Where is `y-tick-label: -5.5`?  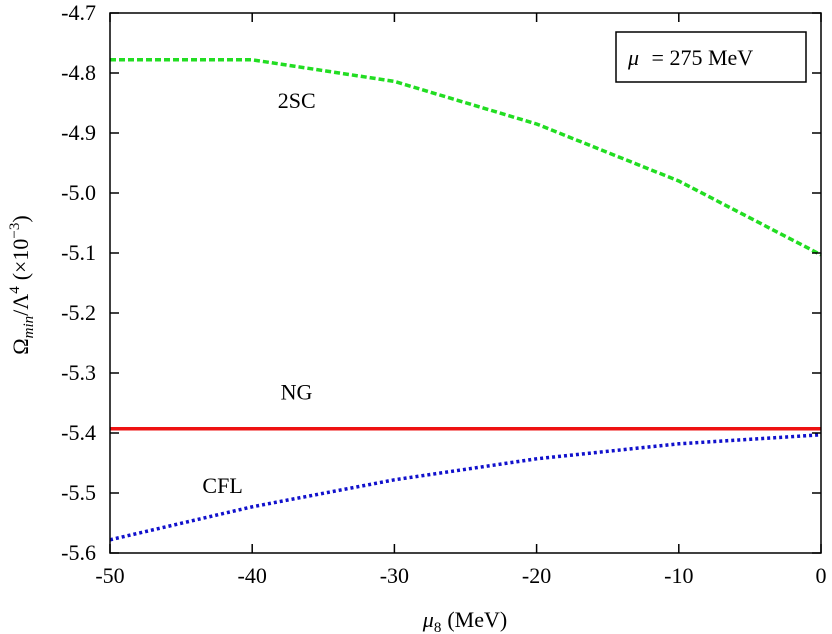 y-tick-label: -5.5 is located at coordinates (78, 492).